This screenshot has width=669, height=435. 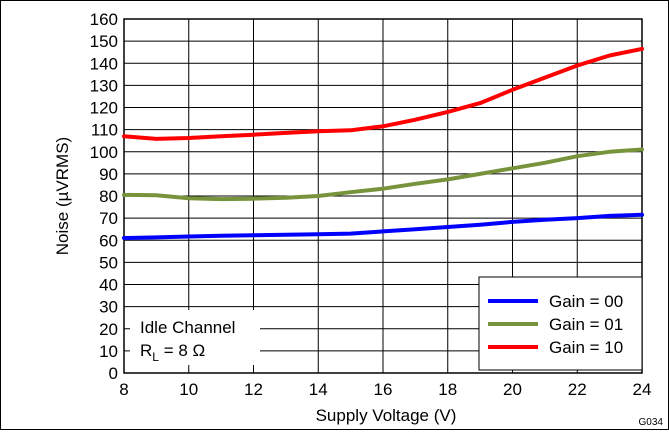 What do you see at coordinates (123, 389) in the screenshot?
I see `x-tick-label: 8` at bounding box center [123, 389].